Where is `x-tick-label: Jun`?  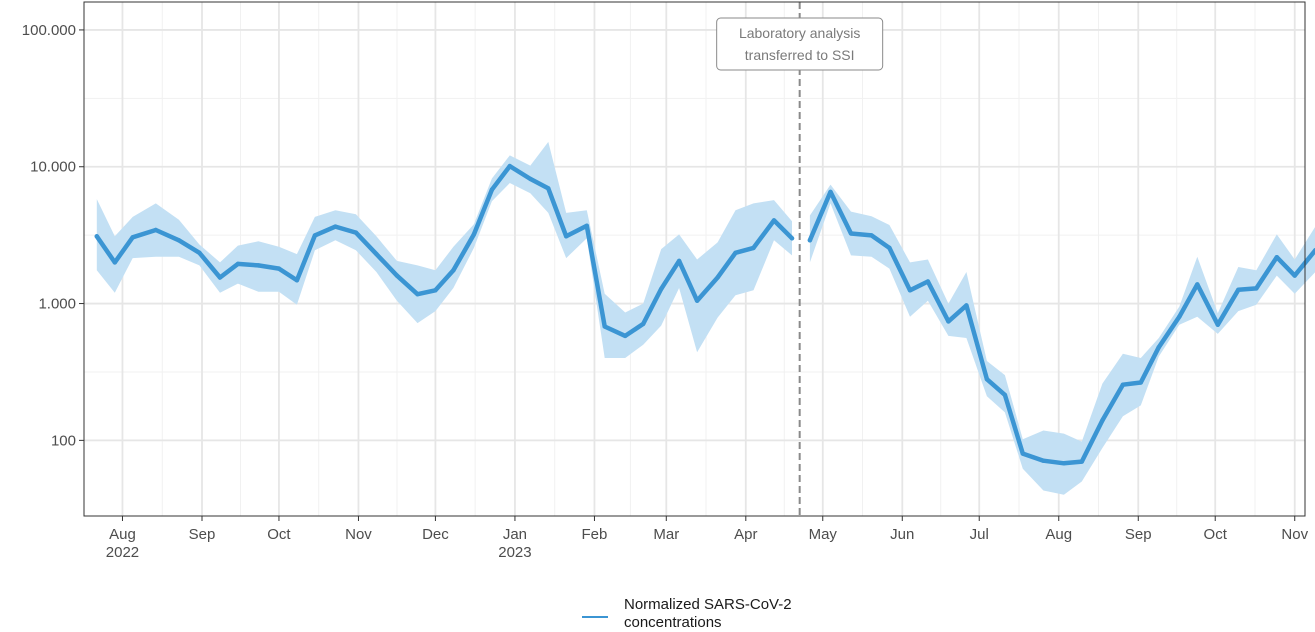
x-tick-label: Jun is located at coordinates (902, 534).